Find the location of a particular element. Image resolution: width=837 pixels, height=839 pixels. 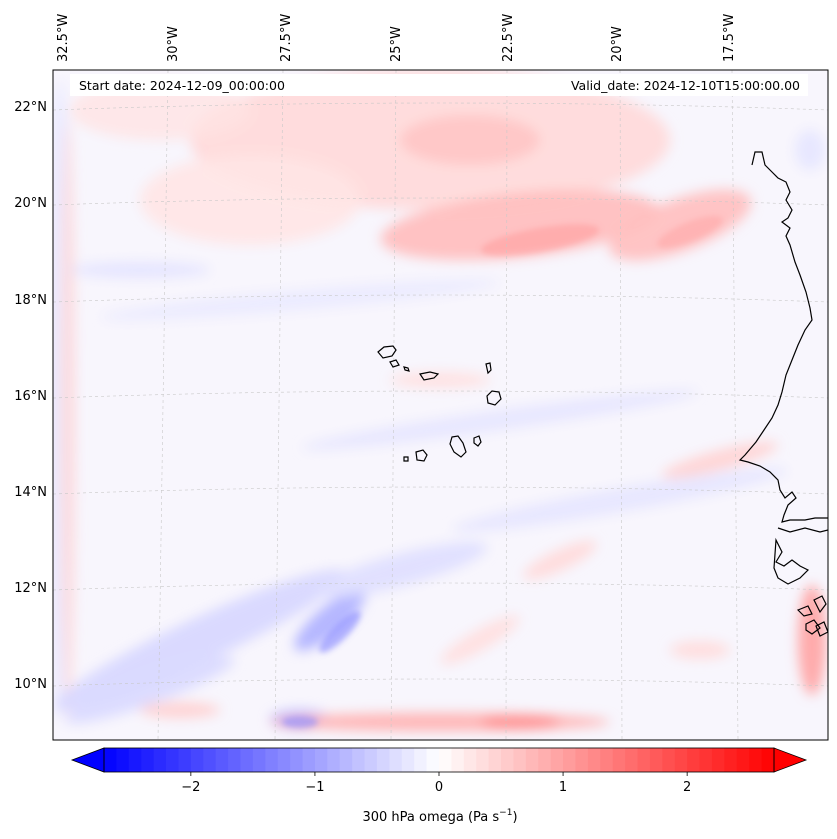

colorbar-gradient is located at coordinates (439, 760).